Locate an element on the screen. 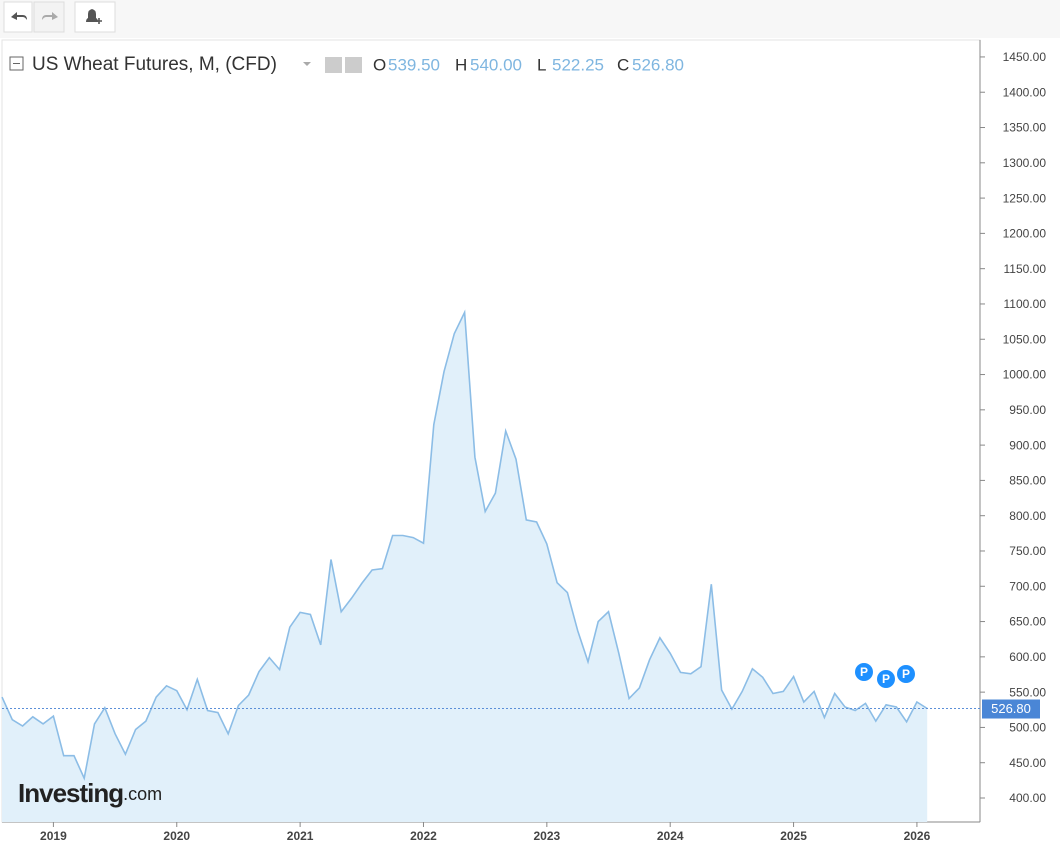  logo: Investing.com is located at coordinates (90, 793).